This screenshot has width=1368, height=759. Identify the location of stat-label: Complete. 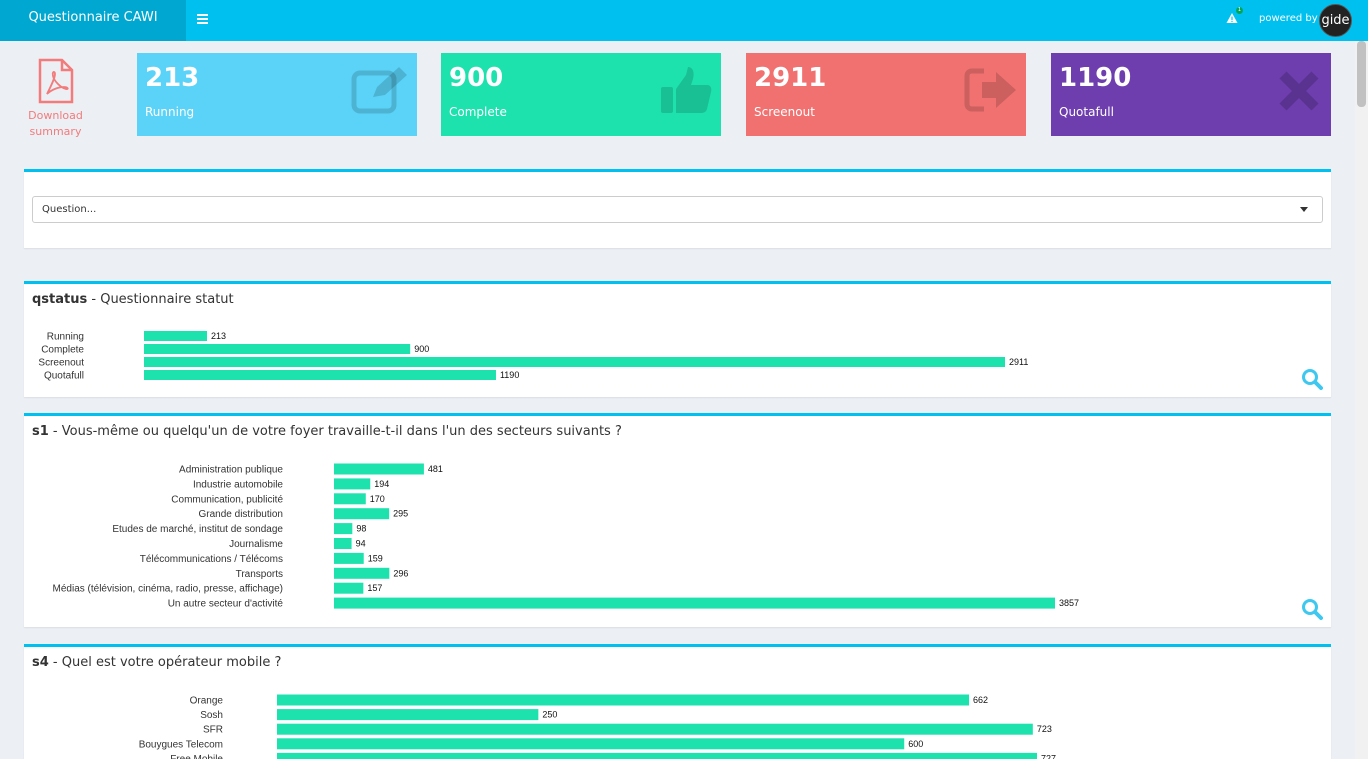
(478, 112).